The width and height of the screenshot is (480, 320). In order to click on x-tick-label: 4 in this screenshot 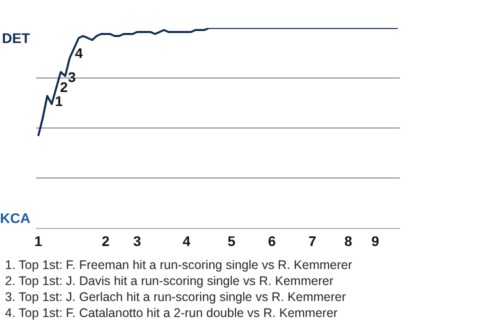, I will do `click(186, 240)`.